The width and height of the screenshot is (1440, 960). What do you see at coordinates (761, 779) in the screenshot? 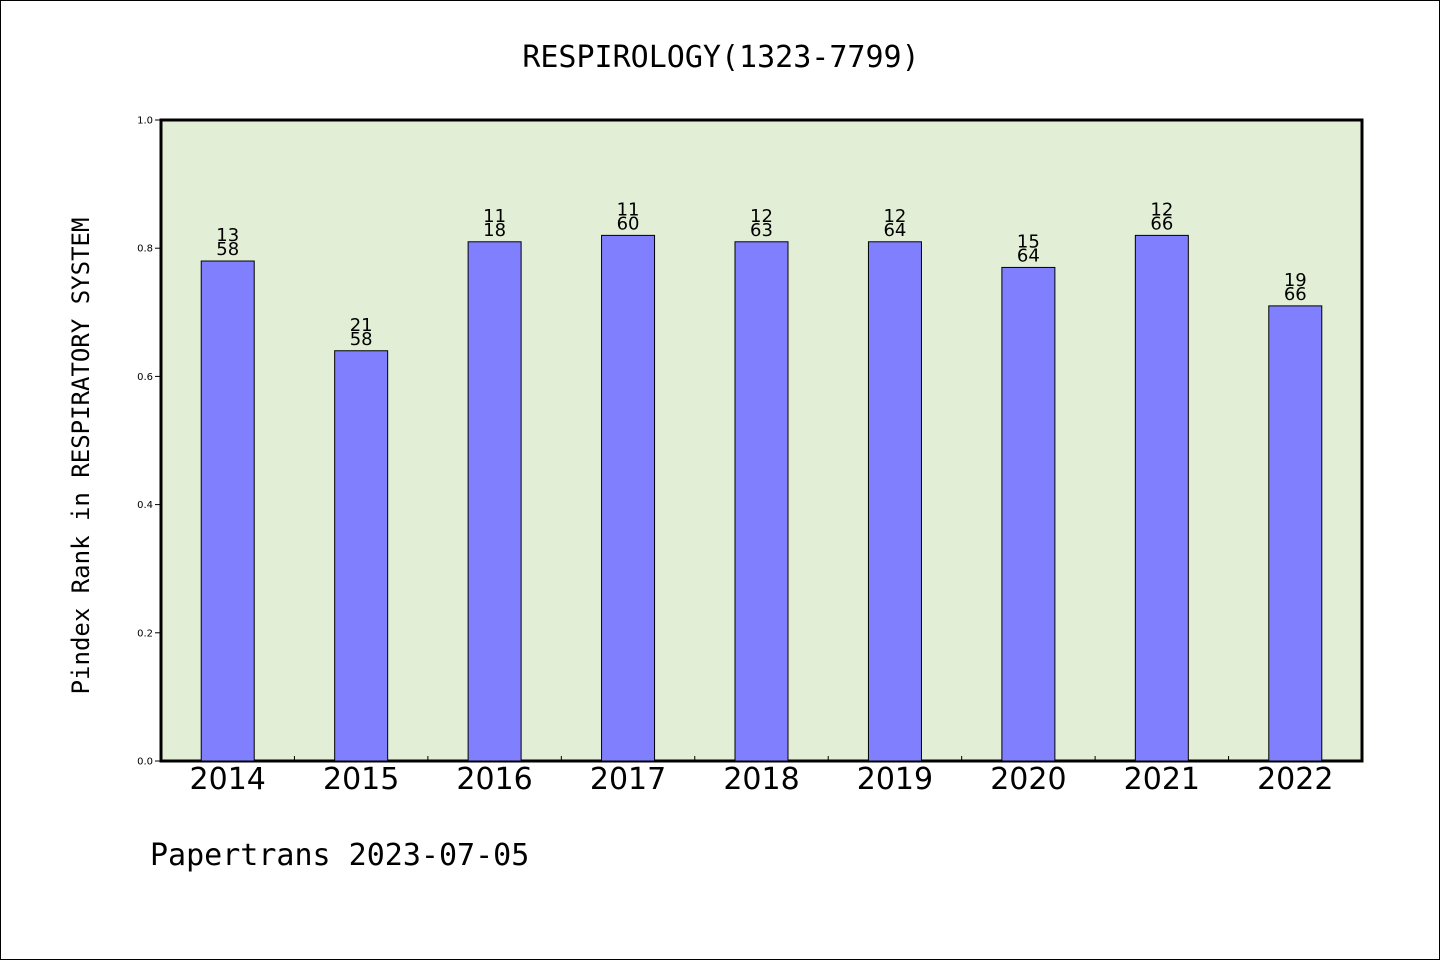
I see `x-tick-label: 2018` at bounding box center [761, 779].